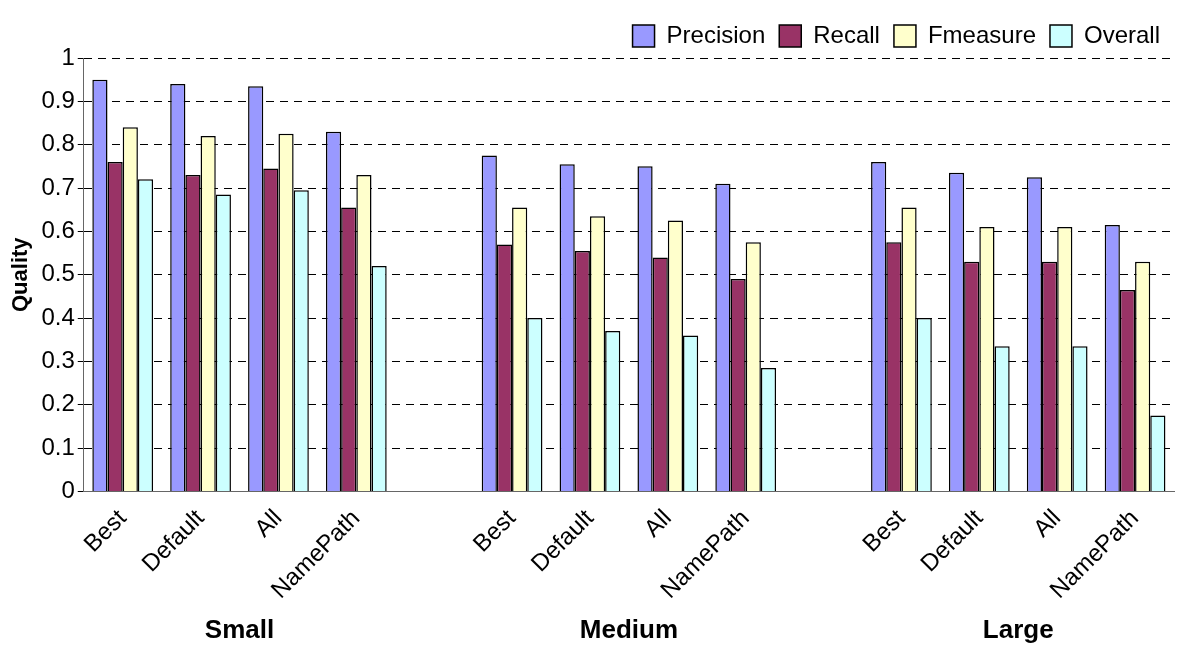 Image resolution: width=1184 pixels, height=648 pixels. Describe the element at coordinates (846, 34) in the screenshot. I see `legend-label: Recall` at that location.